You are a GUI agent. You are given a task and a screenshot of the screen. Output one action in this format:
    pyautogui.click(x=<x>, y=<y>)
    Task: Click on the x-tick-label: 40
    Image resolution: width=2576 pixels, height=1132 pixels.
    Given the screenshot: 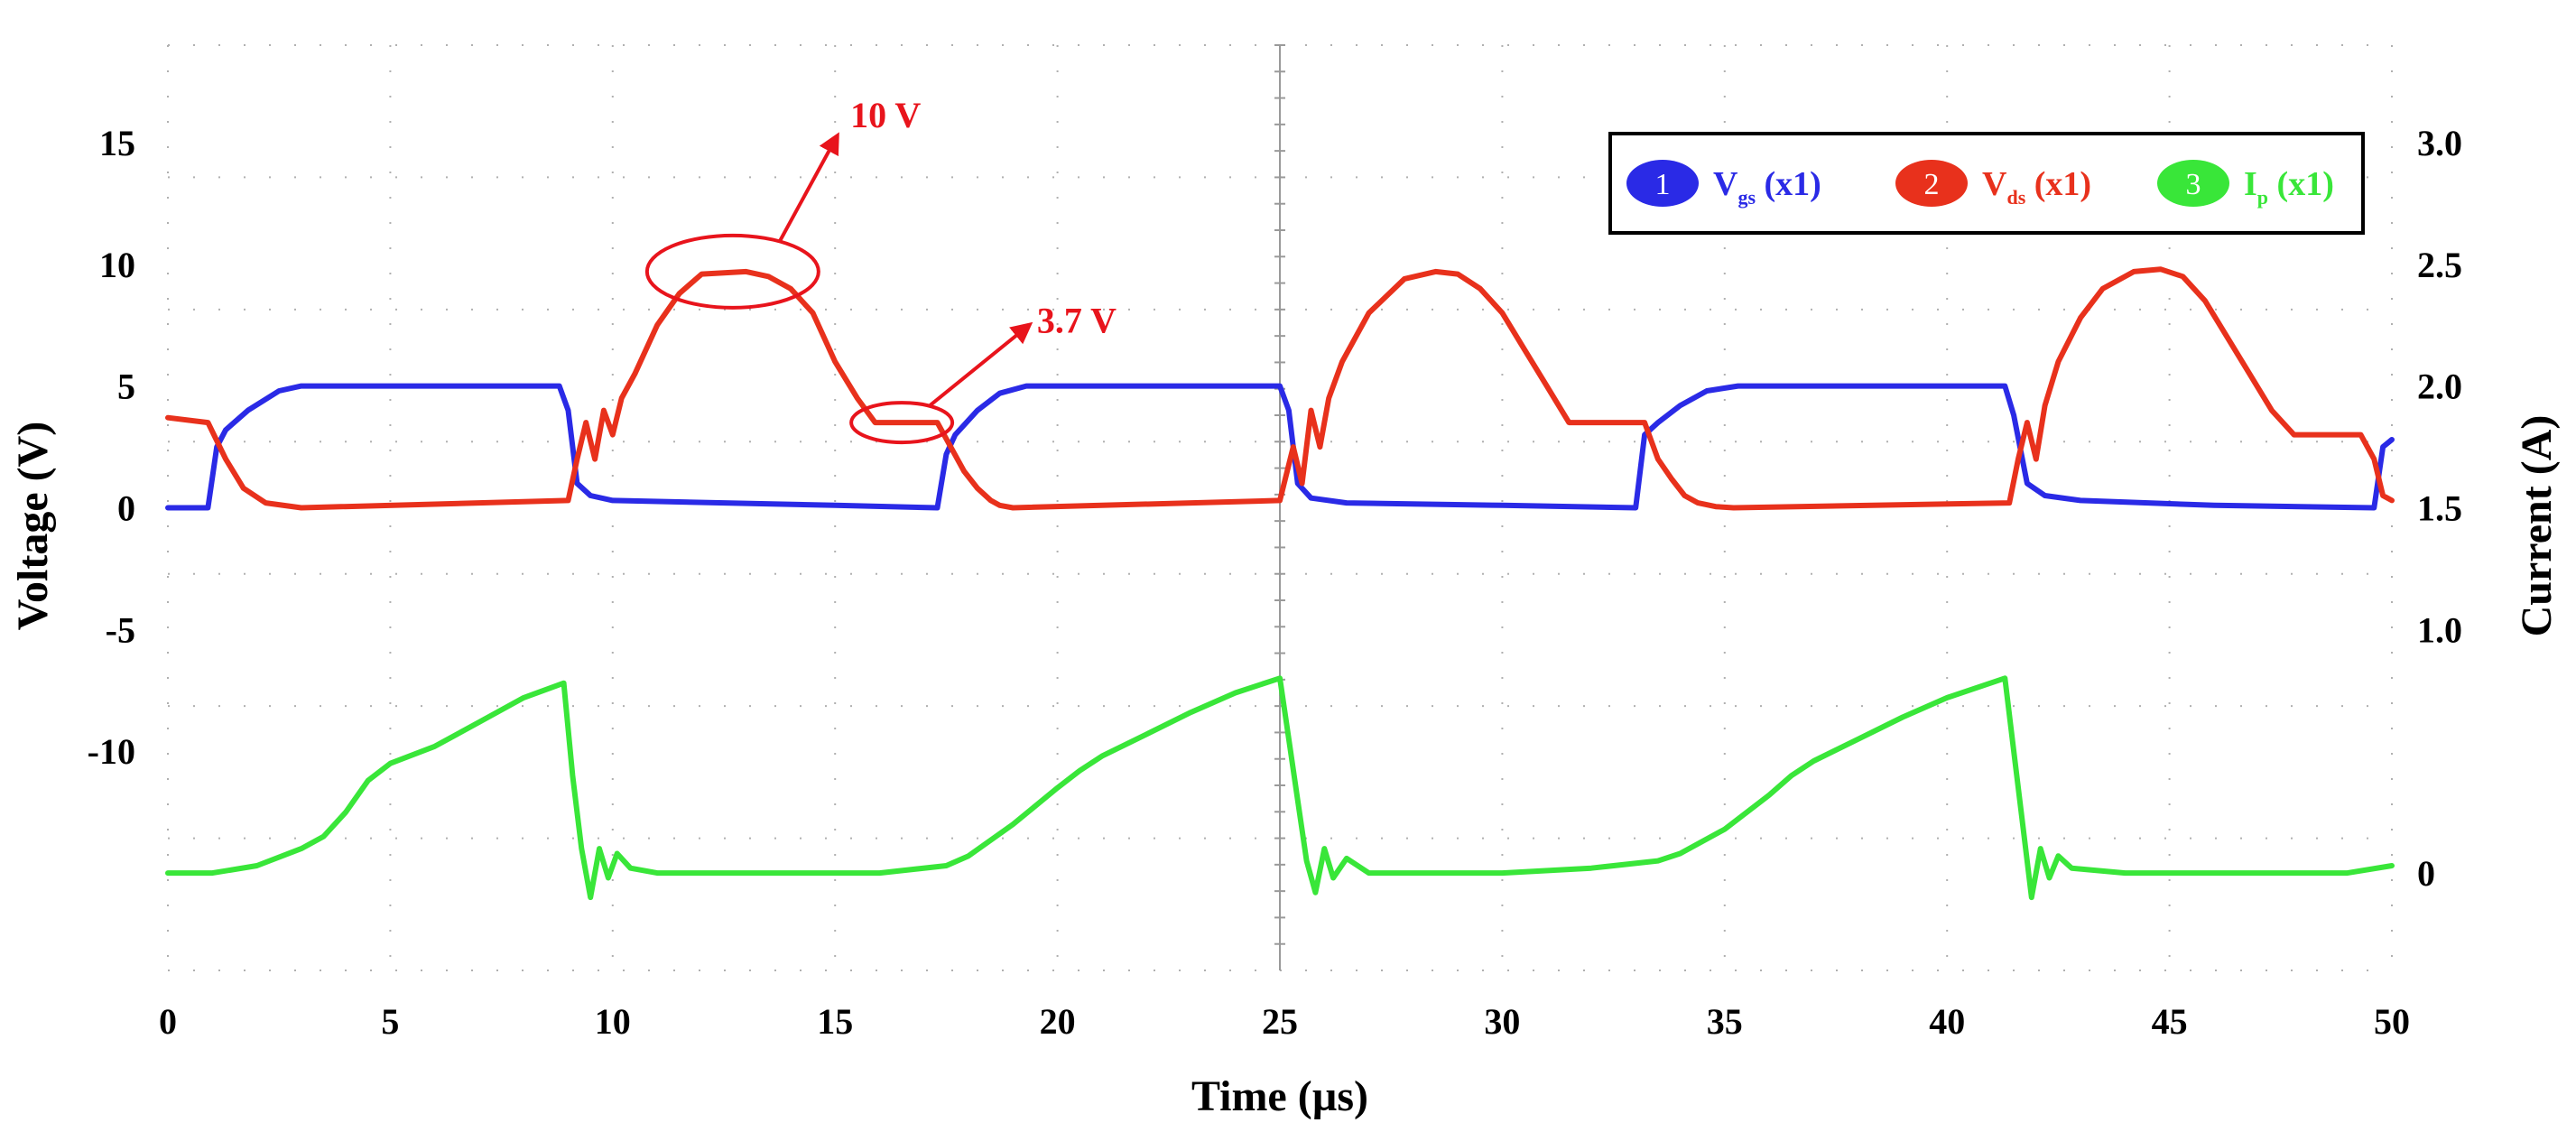 What is the action you would take?
    pyautogui.click(x=1947, y=1022)
    